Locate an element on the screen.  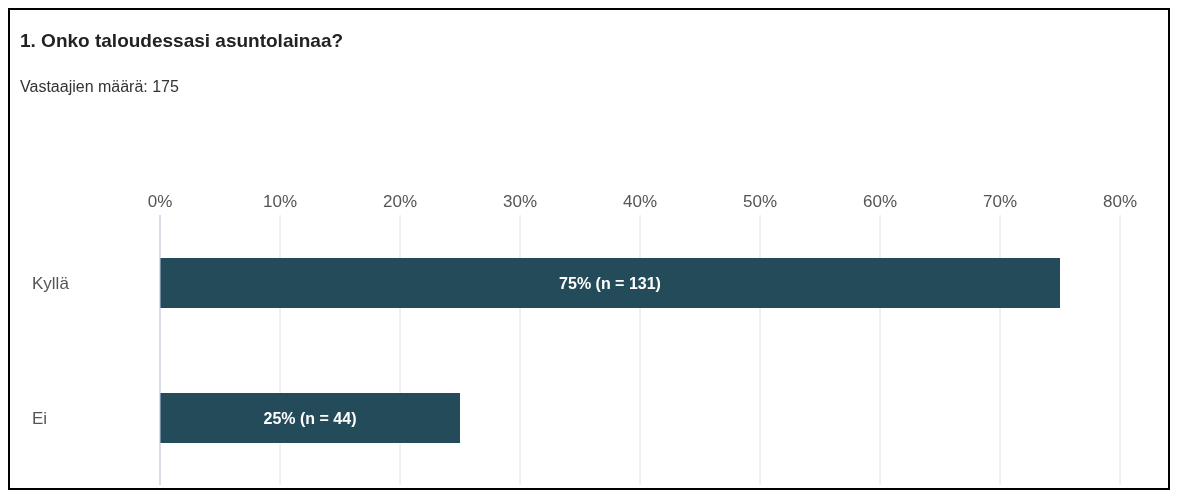
y-tick-label: Kyllä is located at coordinates (51, 283).